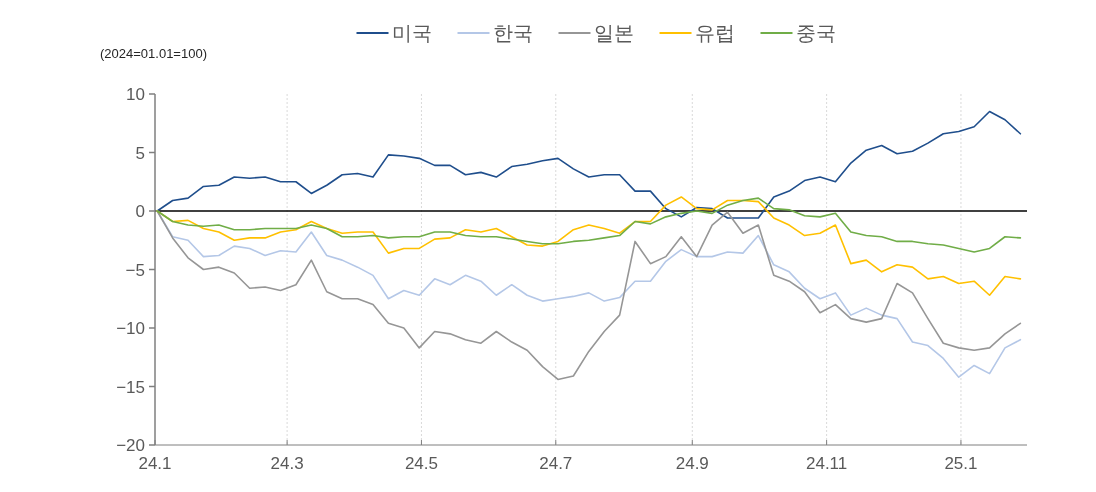  What do you see at coordinates (135, 270) in the screenshot?
I see `y-tick-label: −5` at bounding box center [135, 270].